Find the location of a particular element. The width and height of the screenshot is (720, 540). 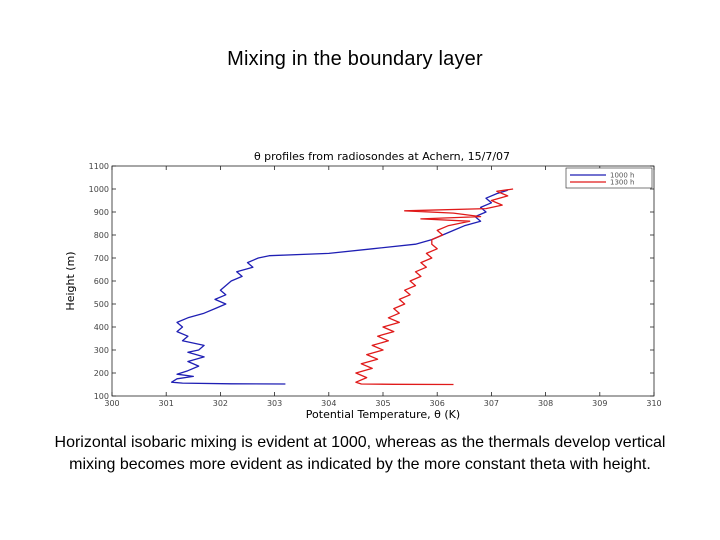

y-axis-label: Height (m) is located at coordinates (70, 280).